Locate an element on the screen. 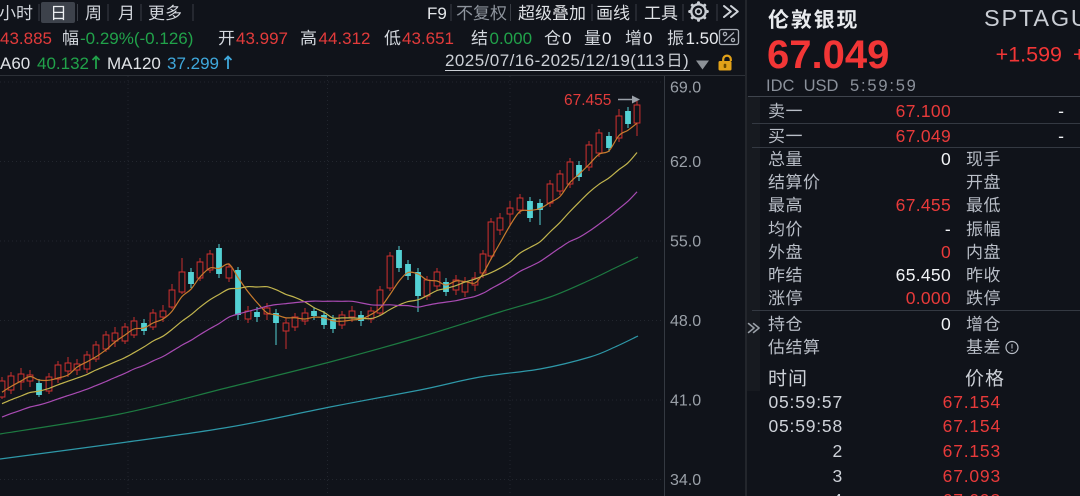  svg-text: SPTAGUSD is located at coordinates (1032, 18).